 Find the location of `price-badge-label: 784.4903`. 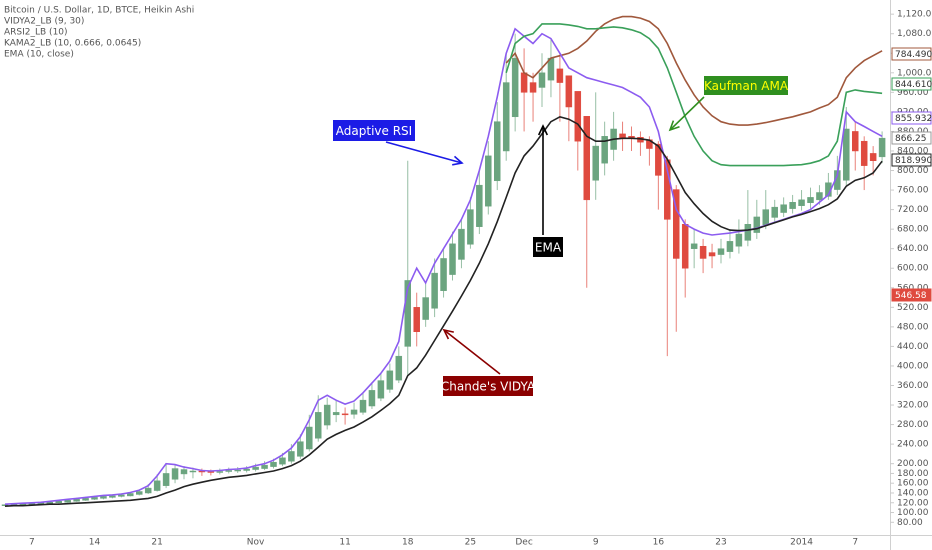

price-badge-label: 784.4903 is located at coordinates (913, 55).